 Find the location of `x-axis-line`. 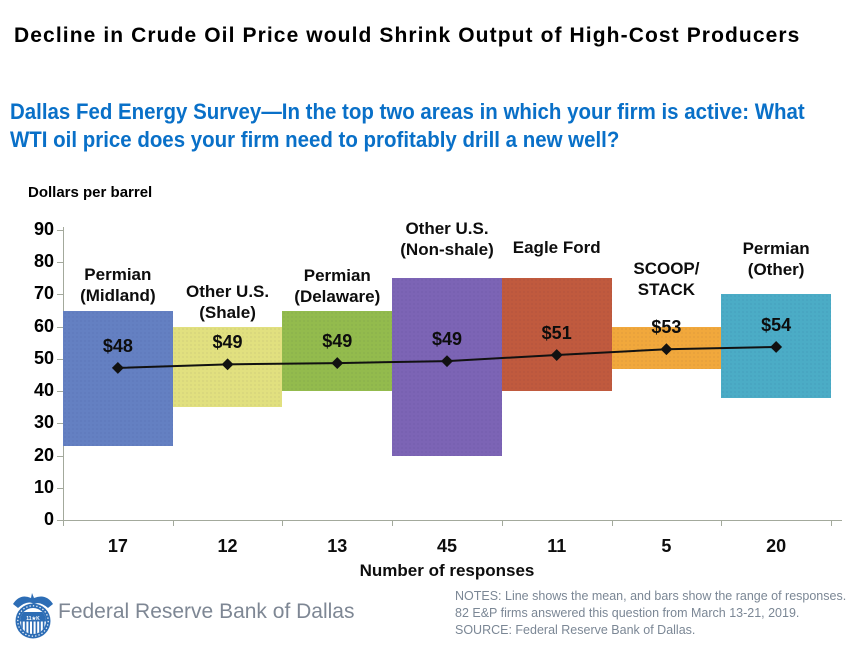

x-axis-line is located at coordinates (452, 520).